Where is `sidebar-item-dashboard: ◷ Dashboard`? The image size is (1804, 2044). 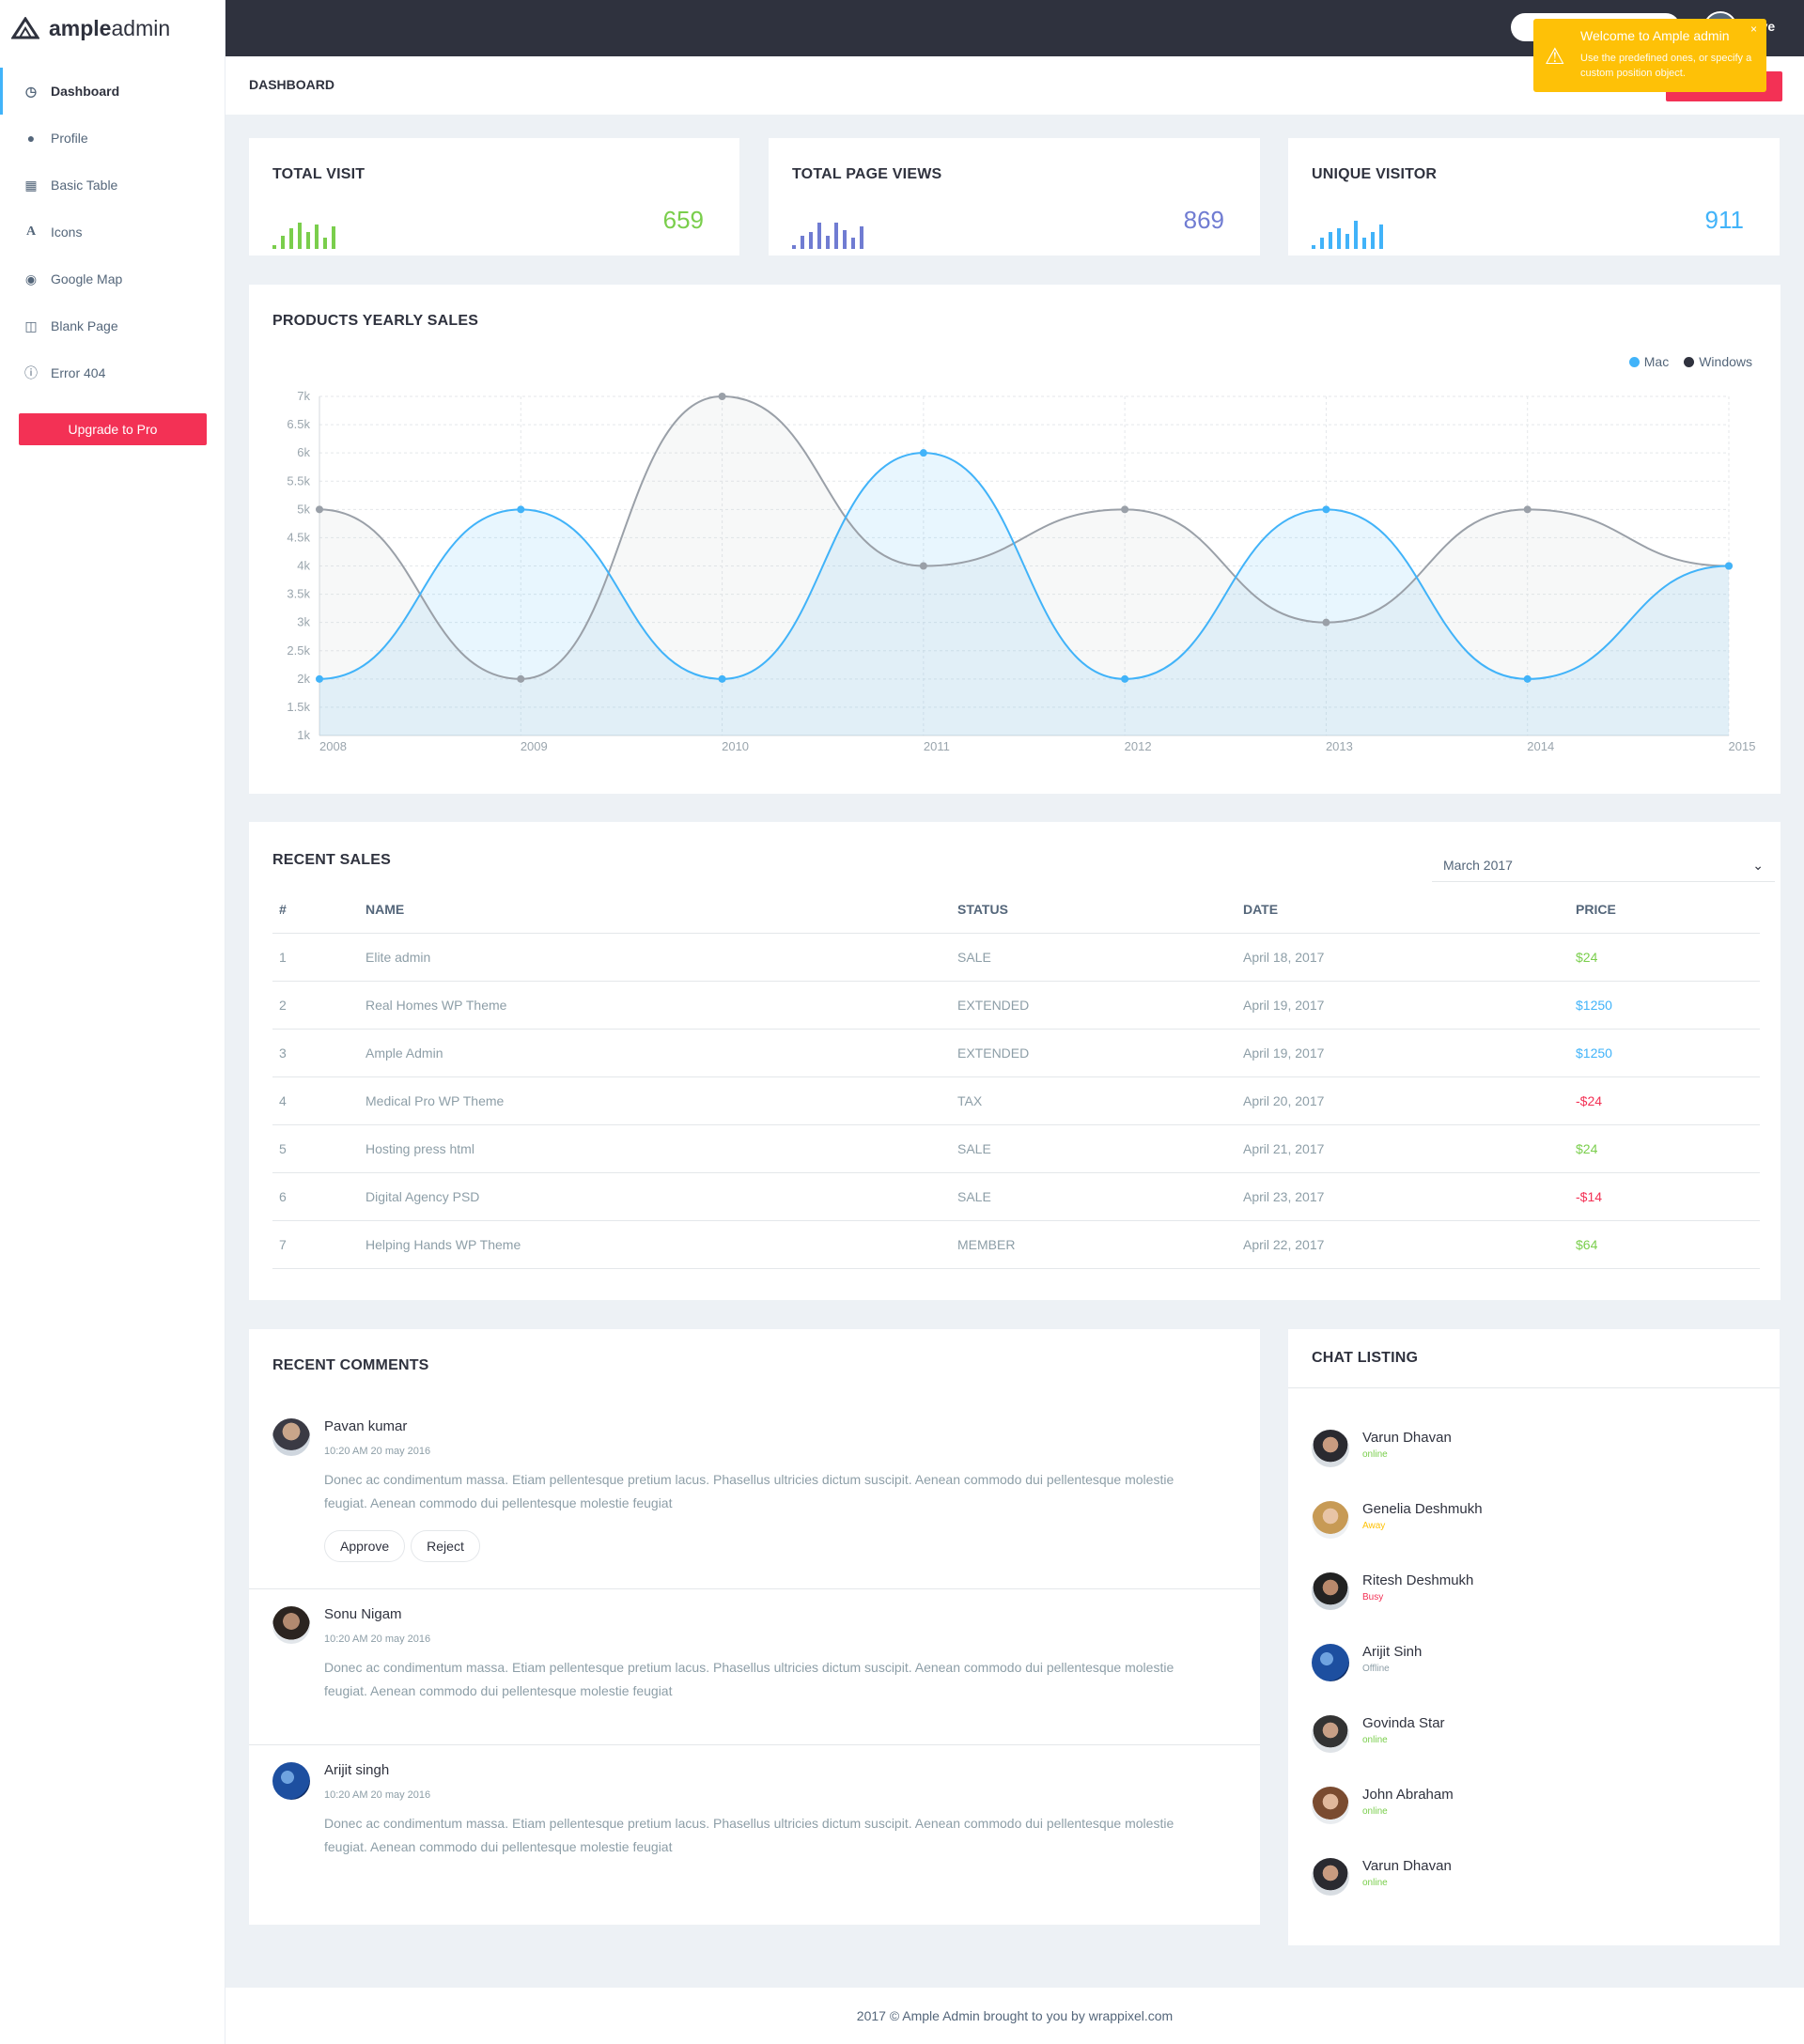 sidebar-item-dashboard: ◷ Dashboard is located at coordinates (112, 91).